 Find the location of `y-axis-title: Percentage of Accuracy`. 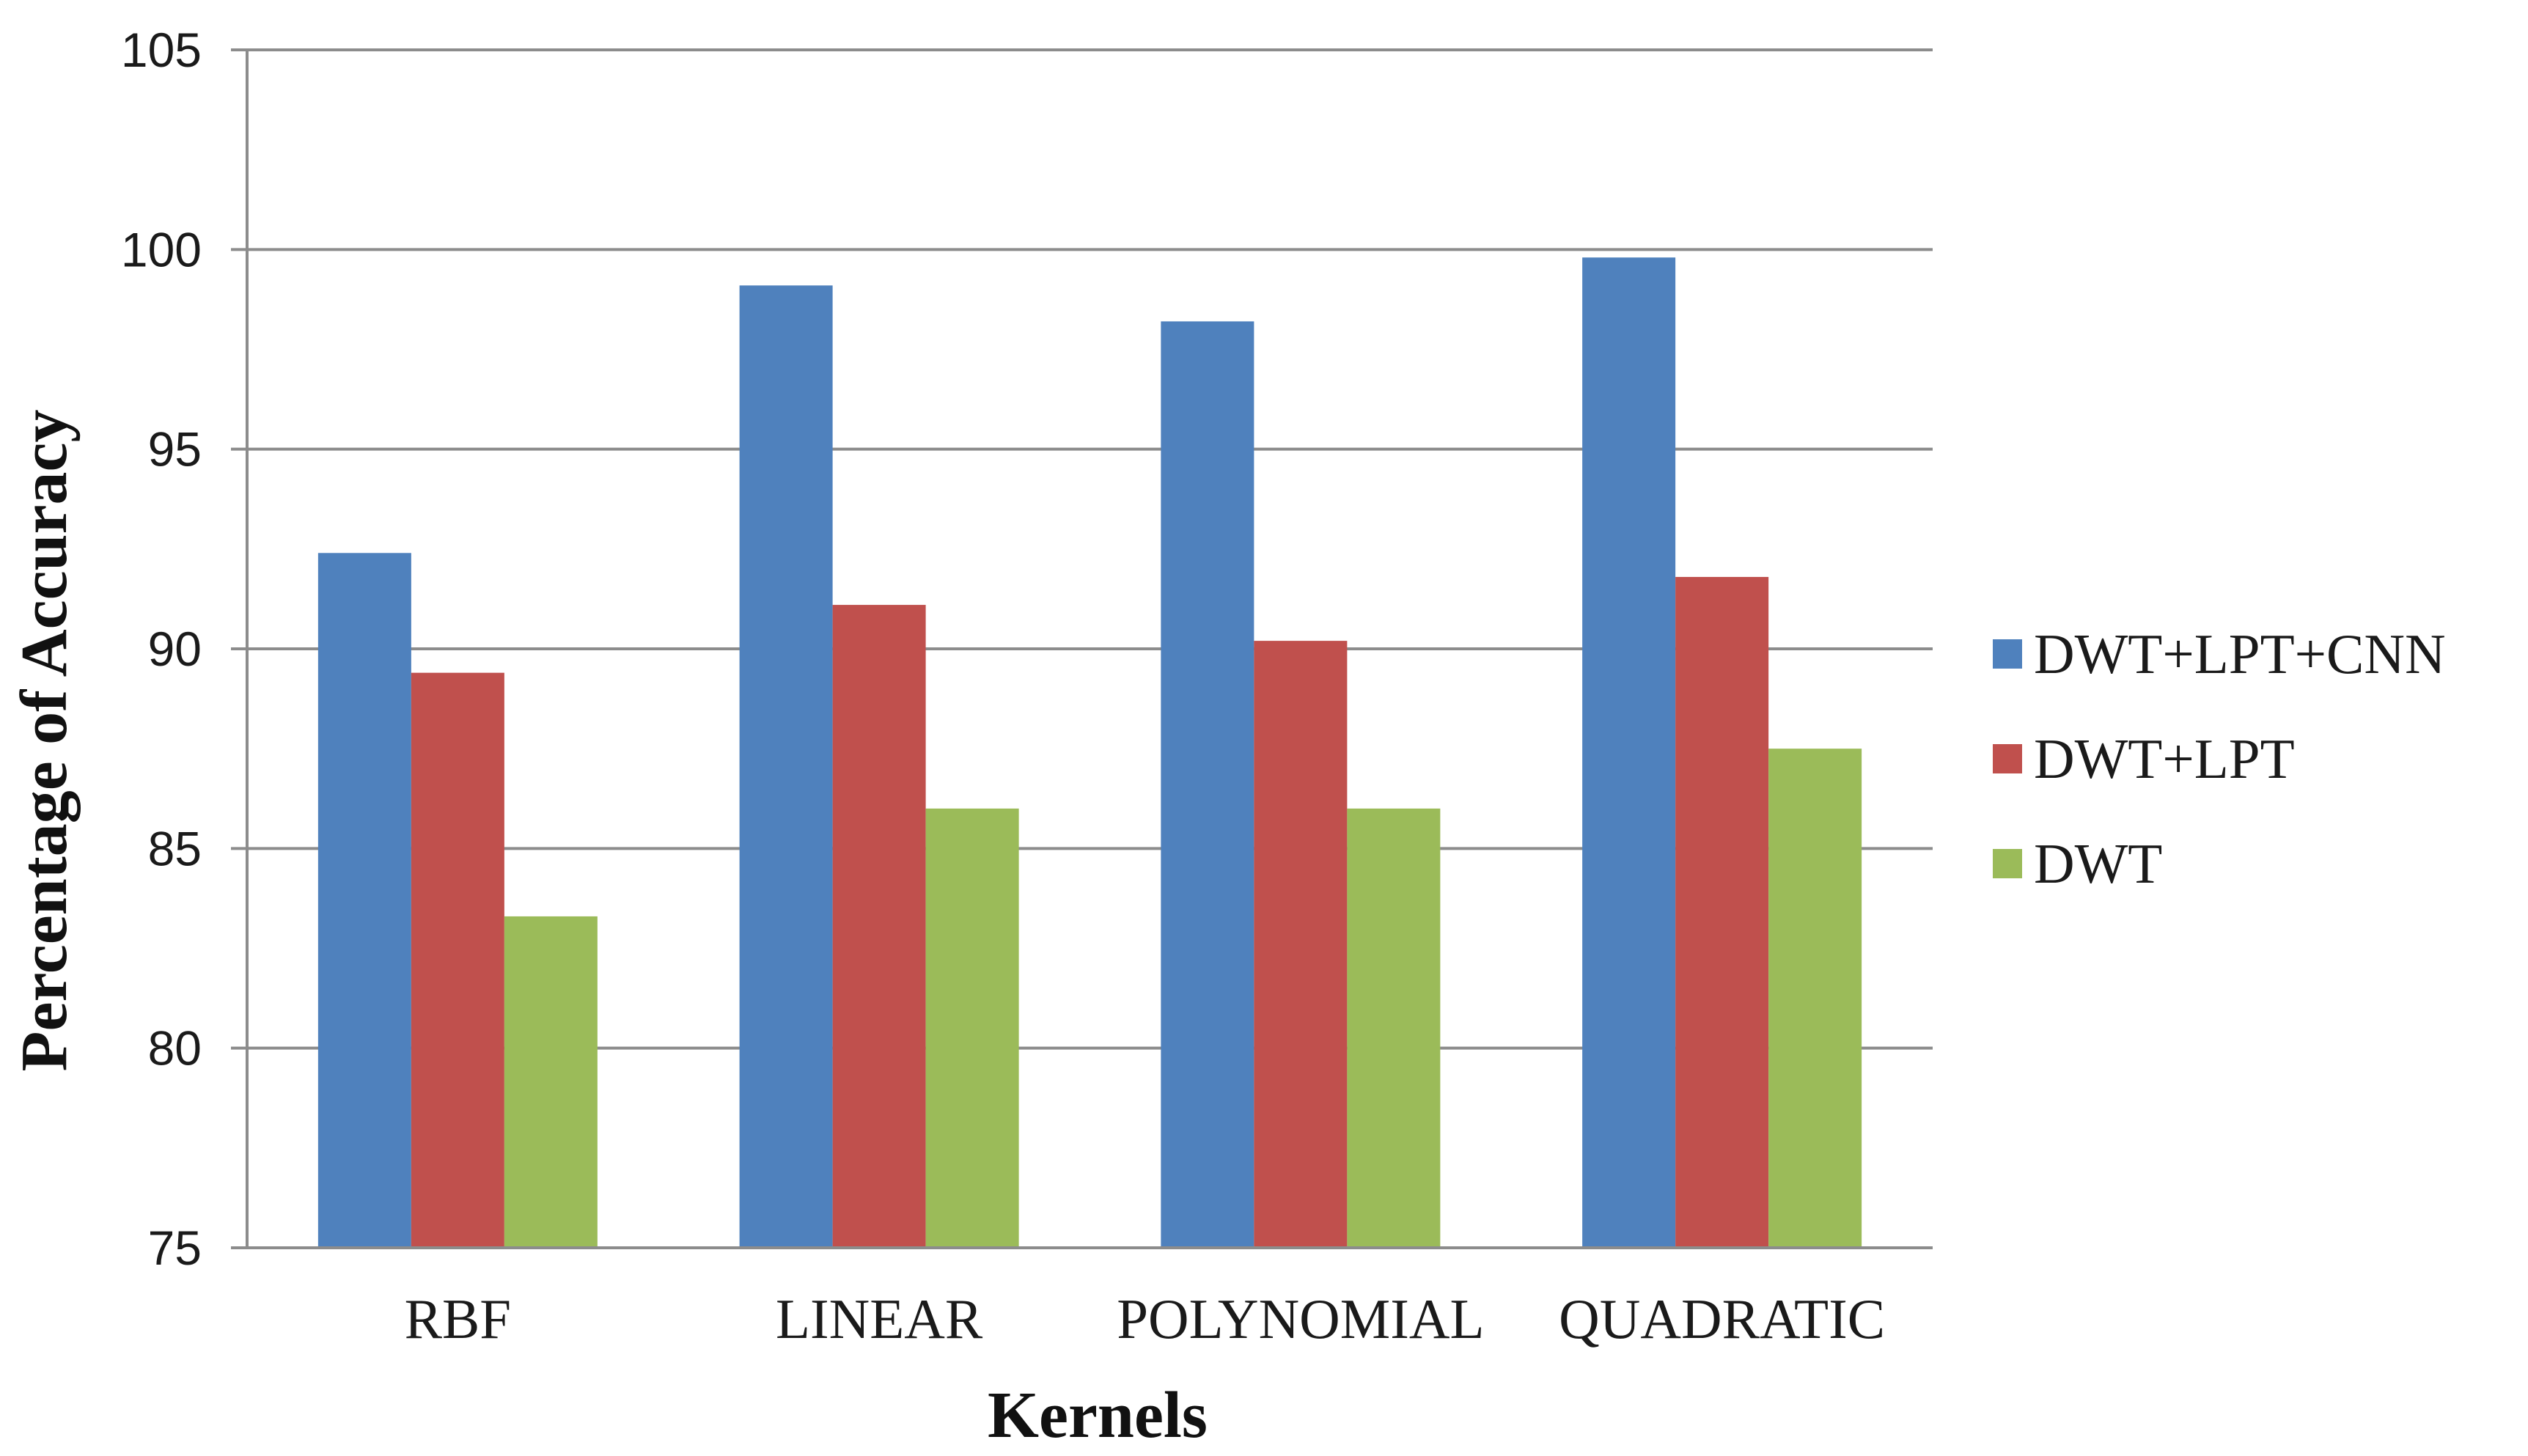

y-axis-title: Percentage of Accuracy is located at coordinates (44, 741).